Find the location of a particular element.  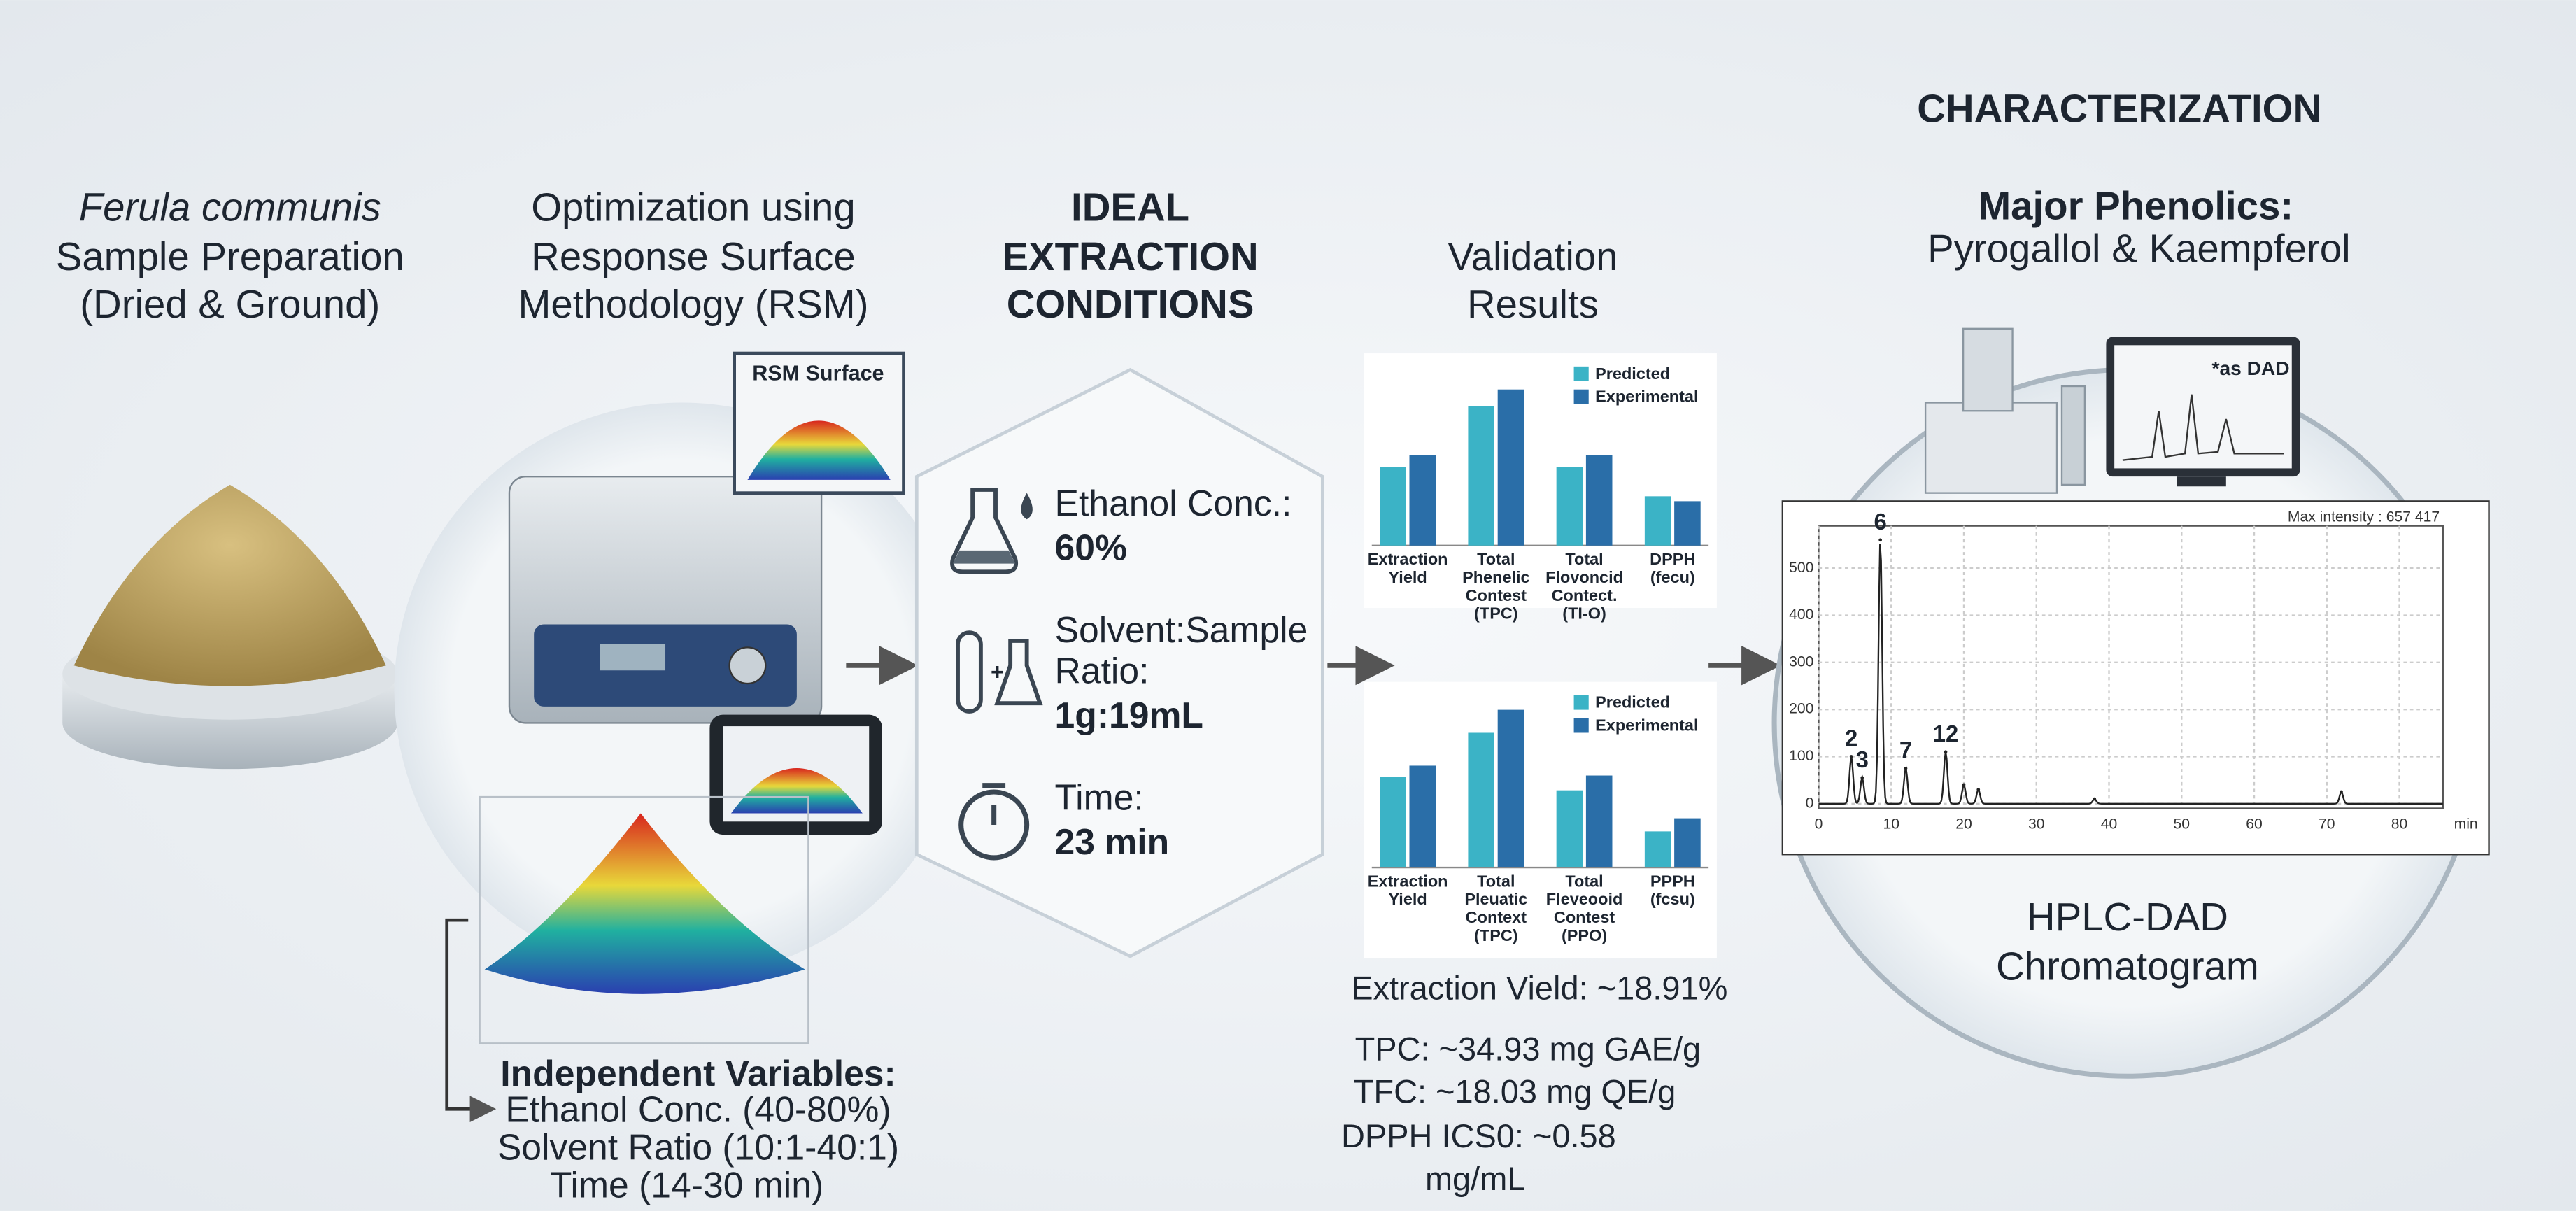

step-title: EXTRACTION is located at coordinates (1130, 256).